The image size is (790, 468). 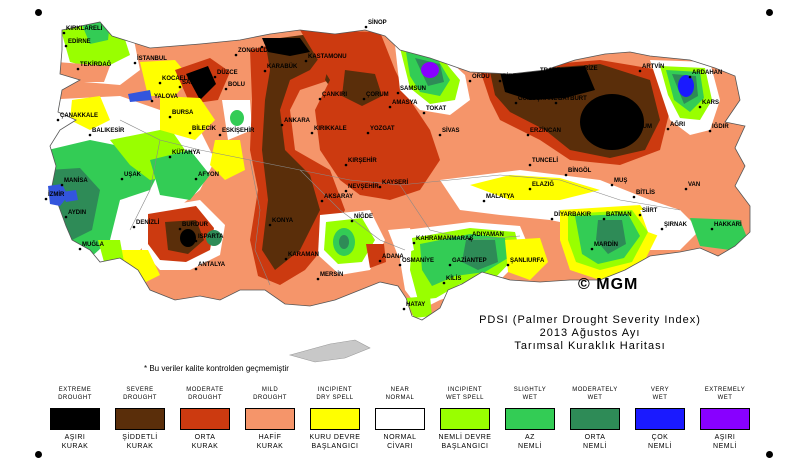 I want to click on very-wet-spot, so click(x=686, y=86).